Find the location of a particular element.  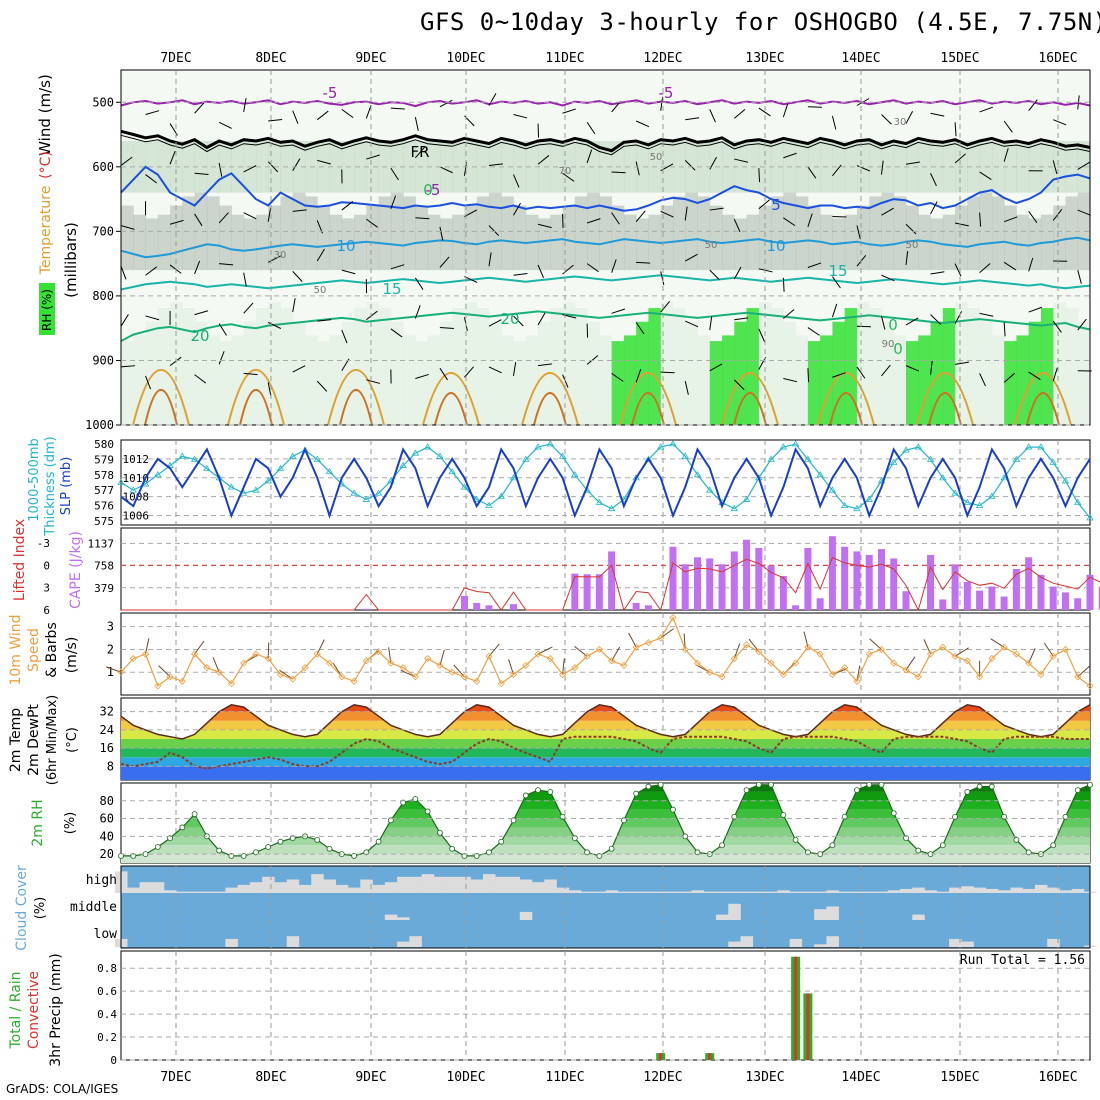

thickness-tick-3: 578 is located at coordinates (104, 475).